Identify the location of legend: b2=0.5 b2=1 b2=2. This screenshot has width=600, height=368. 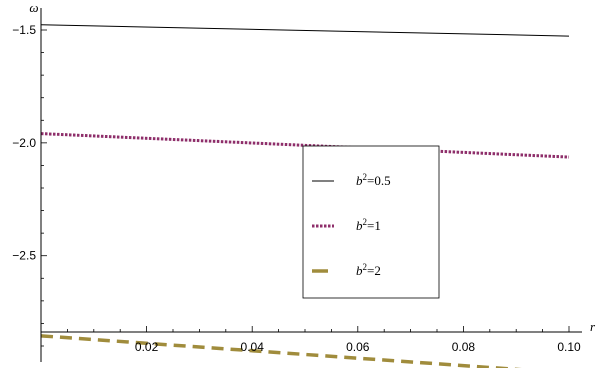
(371, 222).